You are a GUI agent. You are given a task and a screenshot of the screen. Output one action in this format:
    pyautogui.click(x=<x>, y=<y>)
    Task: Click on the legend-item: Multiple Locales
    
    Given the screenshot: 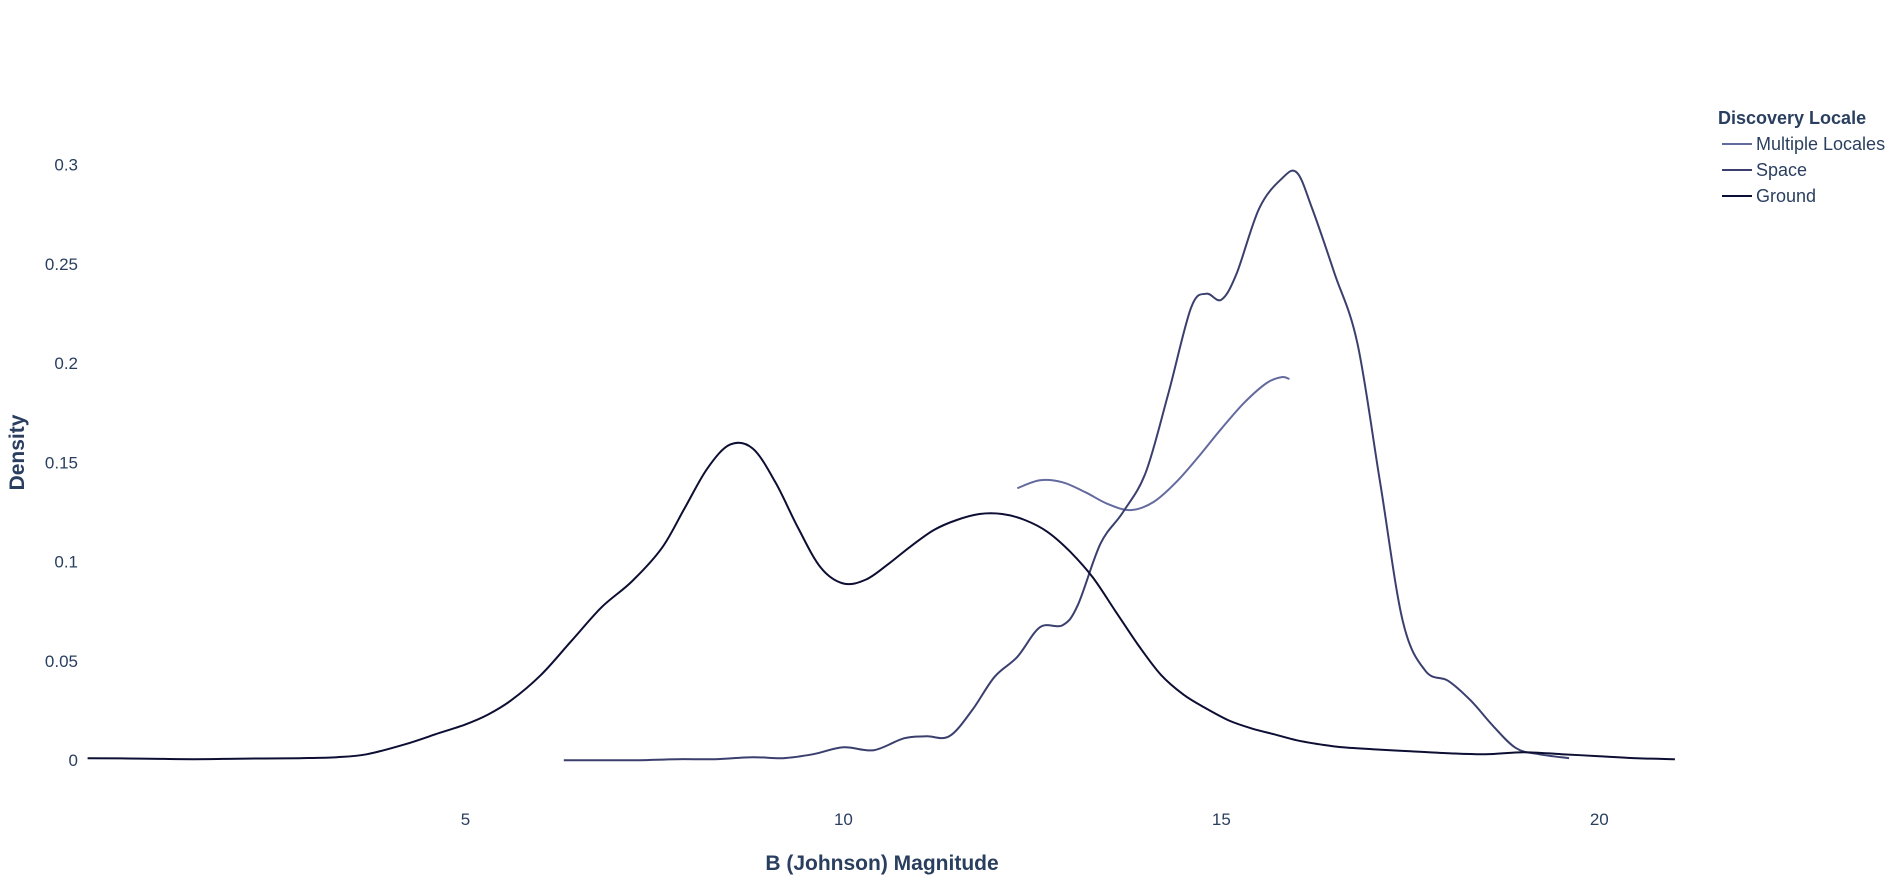 What is the action you would take?
    pyautogui.click(x=1803, y=144)
    